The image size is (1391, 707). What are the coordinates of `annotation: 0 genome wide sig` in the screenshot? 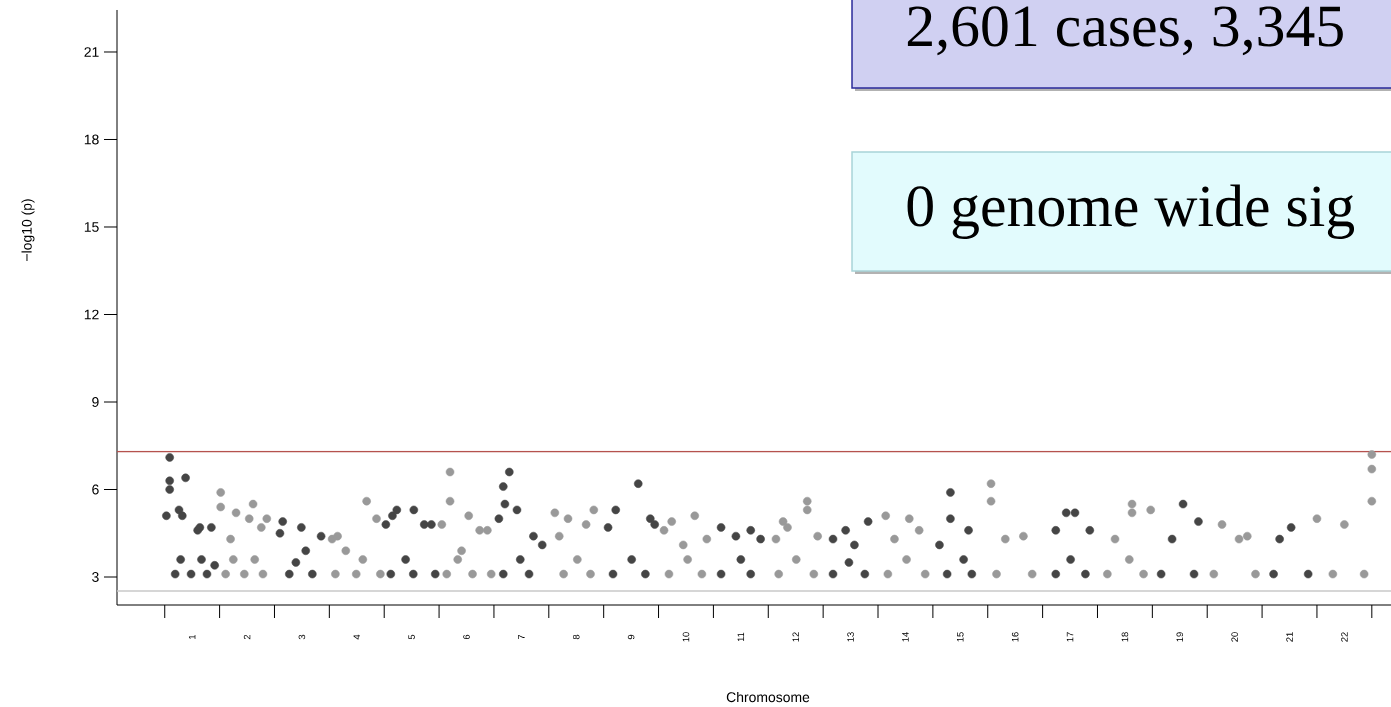 It's located at (1131, 211).